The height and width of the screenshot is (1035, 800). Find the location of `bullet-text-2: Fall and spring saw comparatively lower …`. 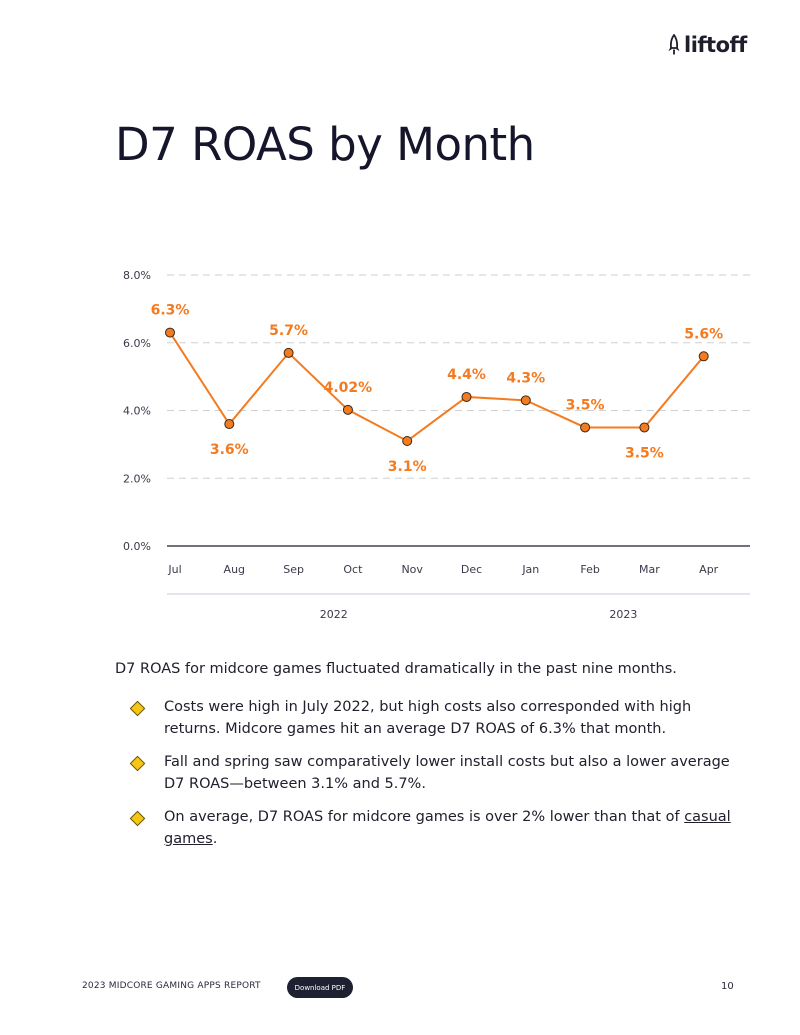

bullet-text-2: Fall and spring saw comparatively lower … is located at coordinates (447, 773).